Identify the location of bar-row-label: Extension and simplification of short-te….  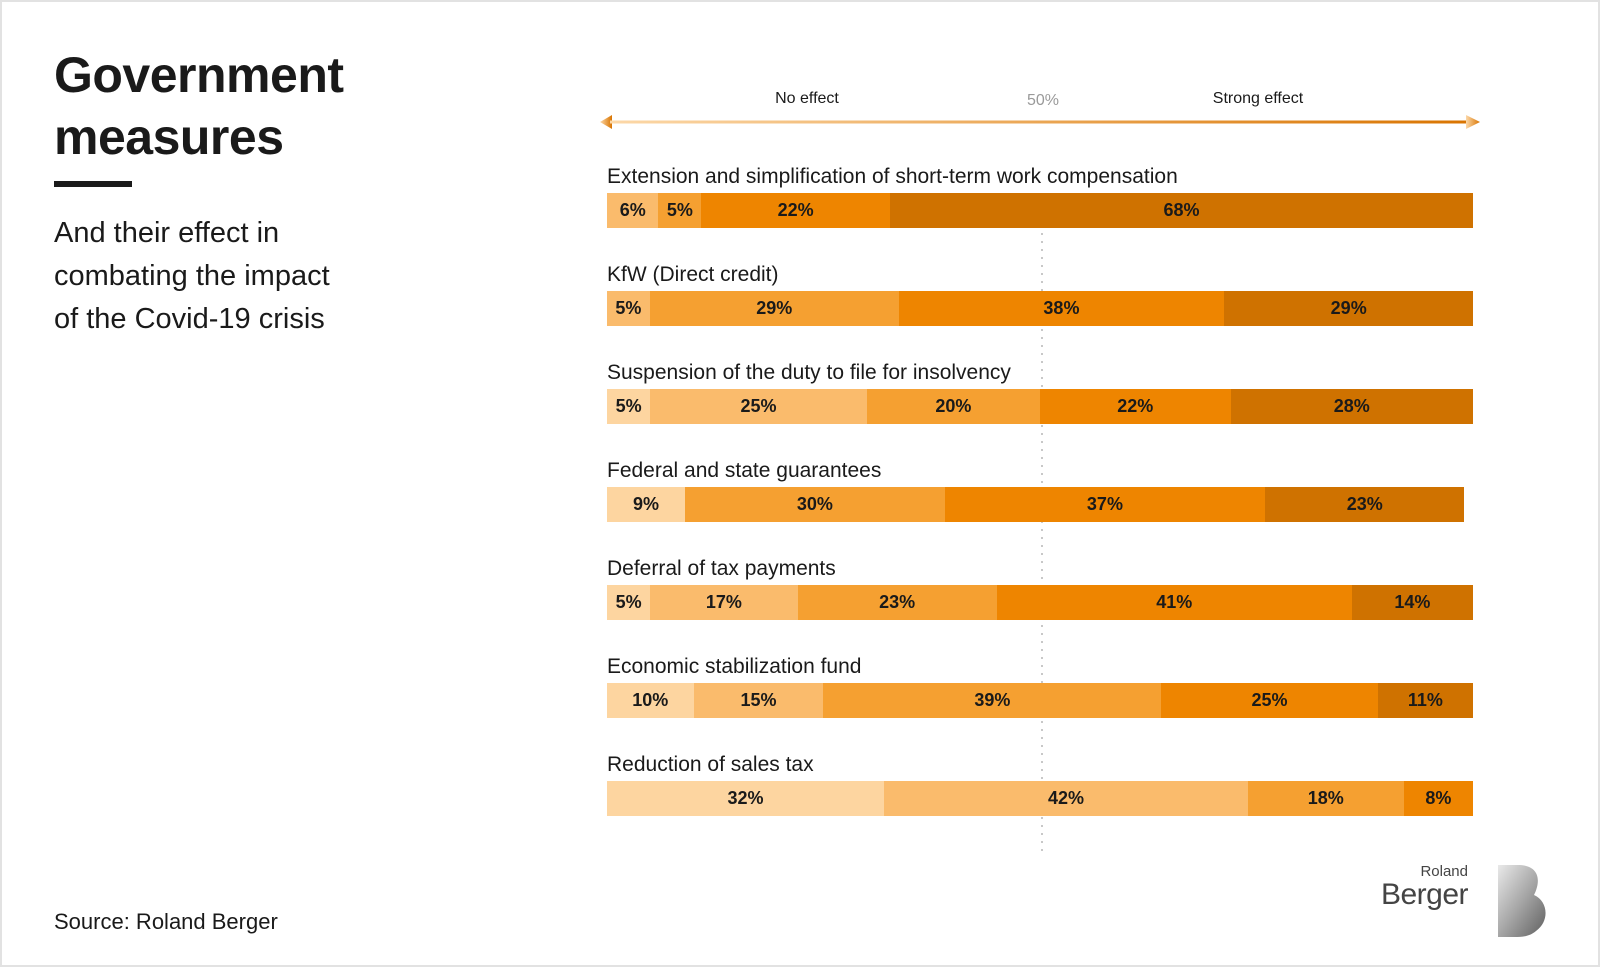
(892, 176).